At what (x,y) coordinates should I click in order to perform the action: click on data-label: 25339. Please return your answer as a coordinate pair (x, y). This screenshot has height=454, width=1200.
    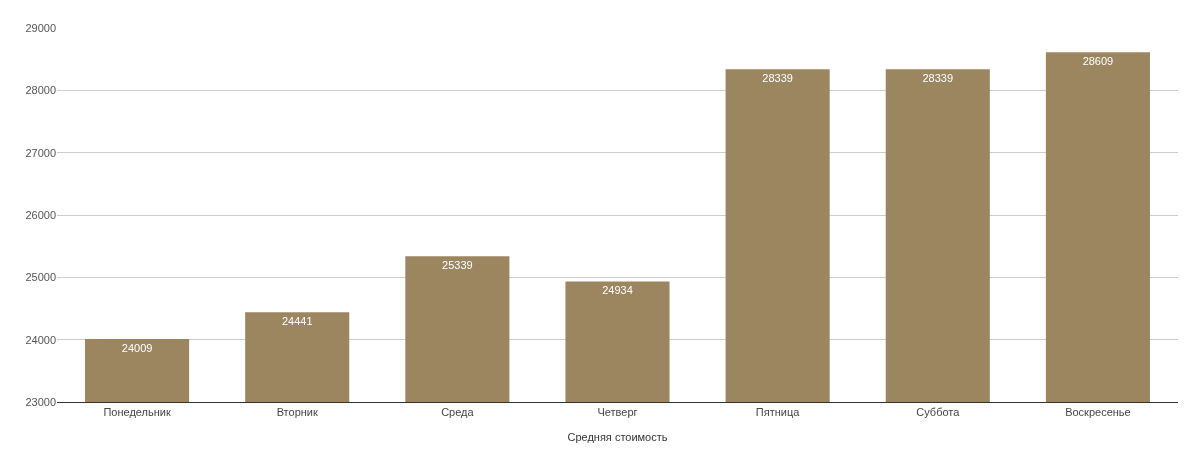
    Looking at the image, I should click on (457, 265).